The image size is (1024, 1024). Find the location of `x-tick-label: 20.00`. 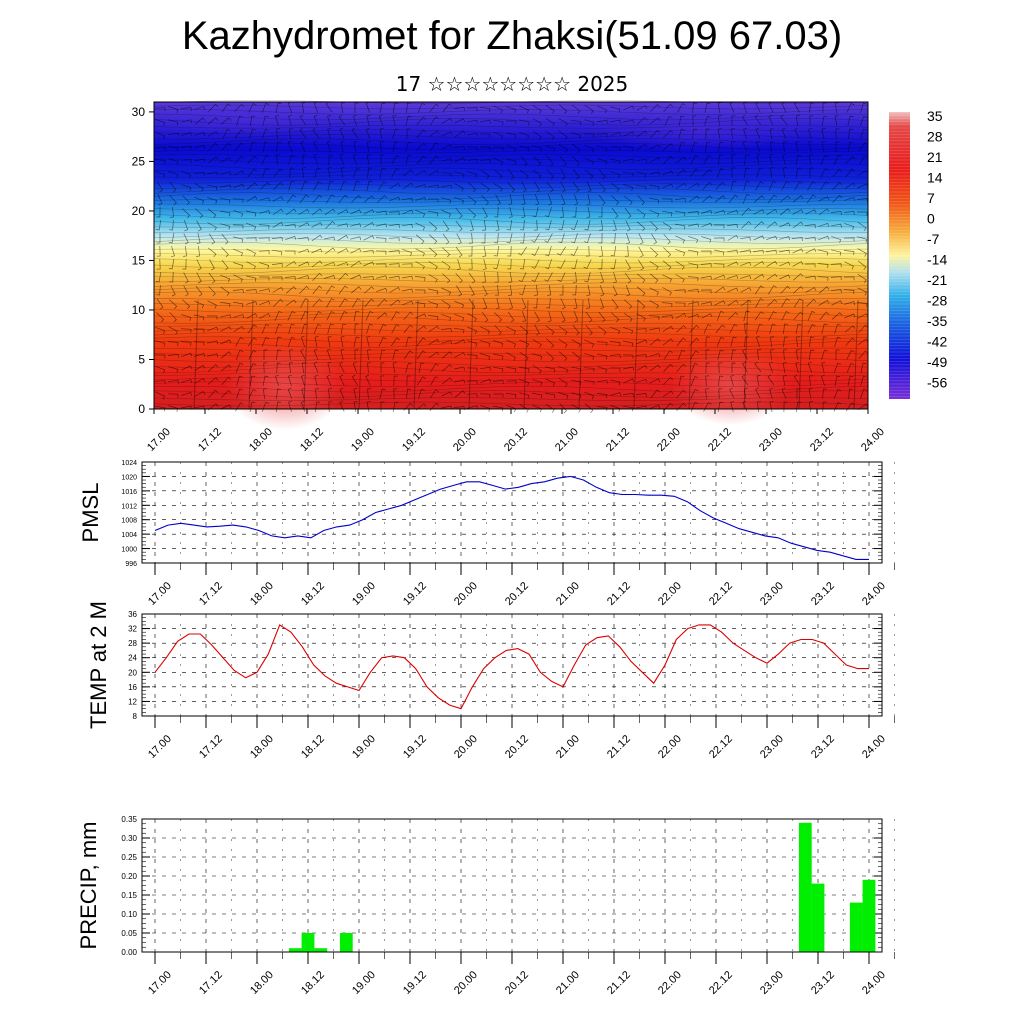

x-tick-label: 20.00 is located at coordinates (465, 440).